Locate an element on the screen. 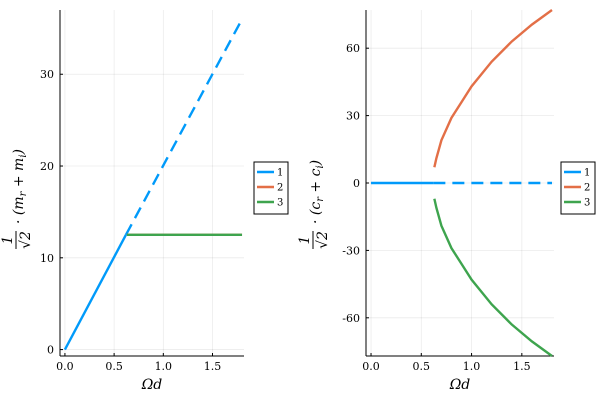 The image size is (600, 400). y-tick-label: 60 is located at coordinates (353, 48).